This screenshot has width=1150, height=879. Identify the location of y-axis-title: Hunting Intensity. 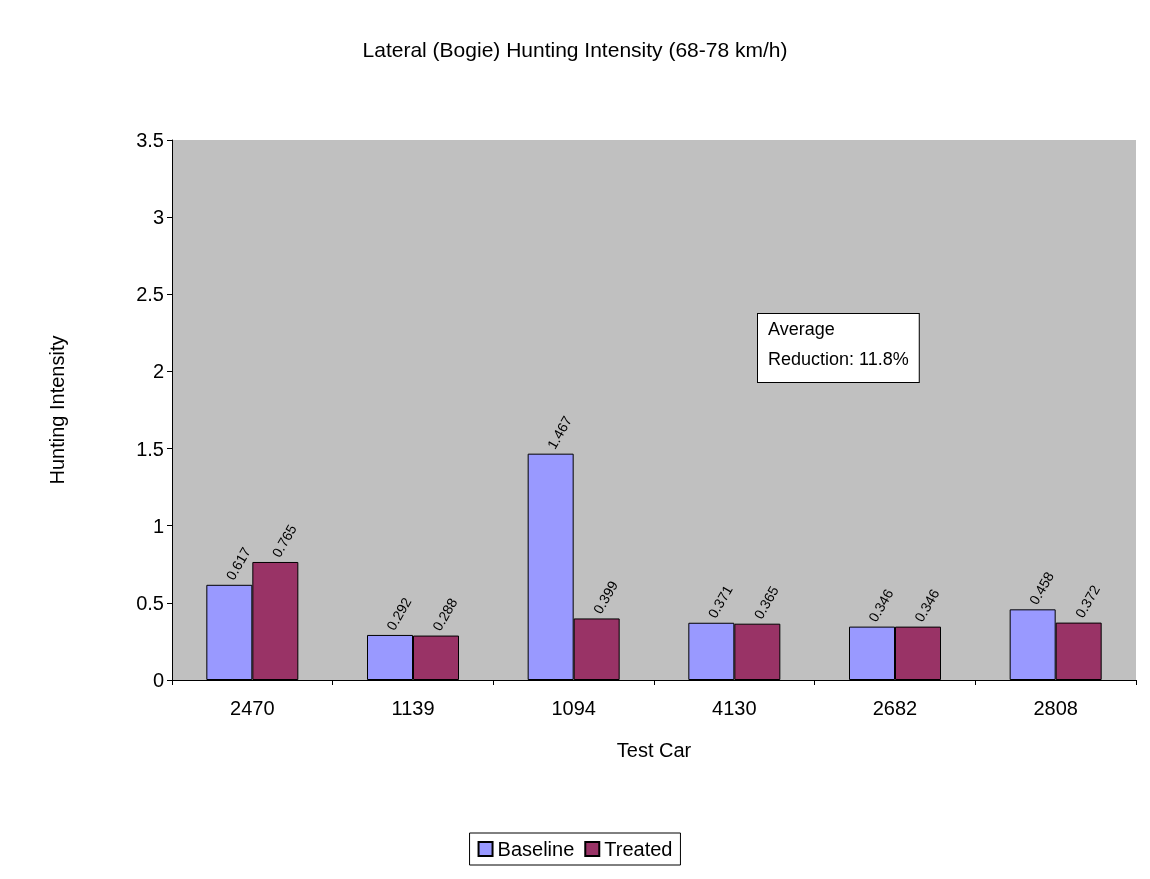
(57, 410).